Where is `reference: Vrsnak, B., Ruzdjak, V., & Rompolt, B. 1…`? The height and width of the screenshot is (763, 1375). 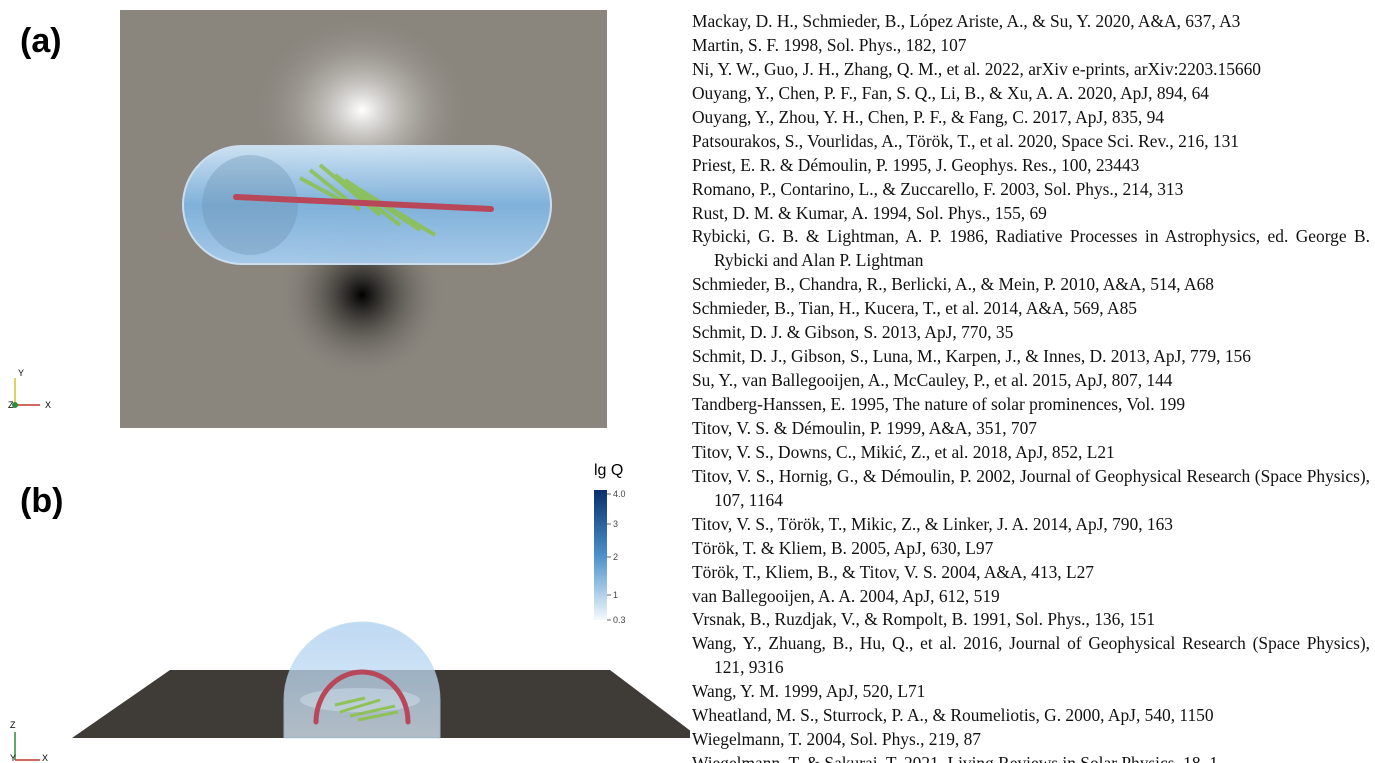 reference: Vrsnak, B., Ruzdjak, V., & Rompolt, B. 1… is located at coordinates (924, 619).